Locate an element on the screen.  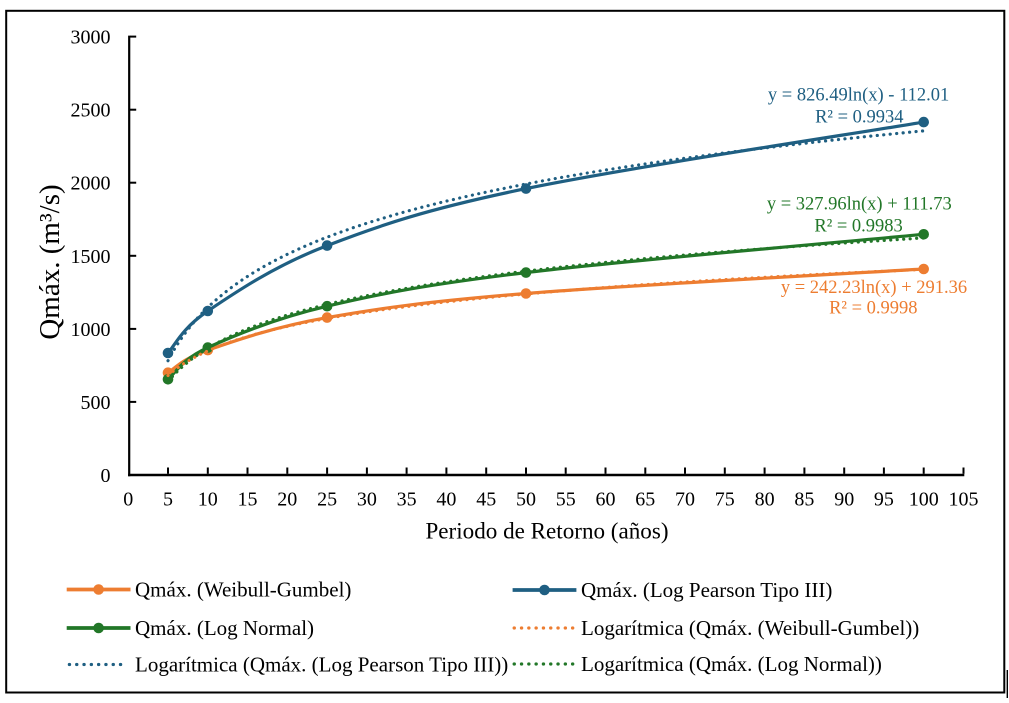
svg-text: R² = 0.9998 is located at coordinates (873, 309).